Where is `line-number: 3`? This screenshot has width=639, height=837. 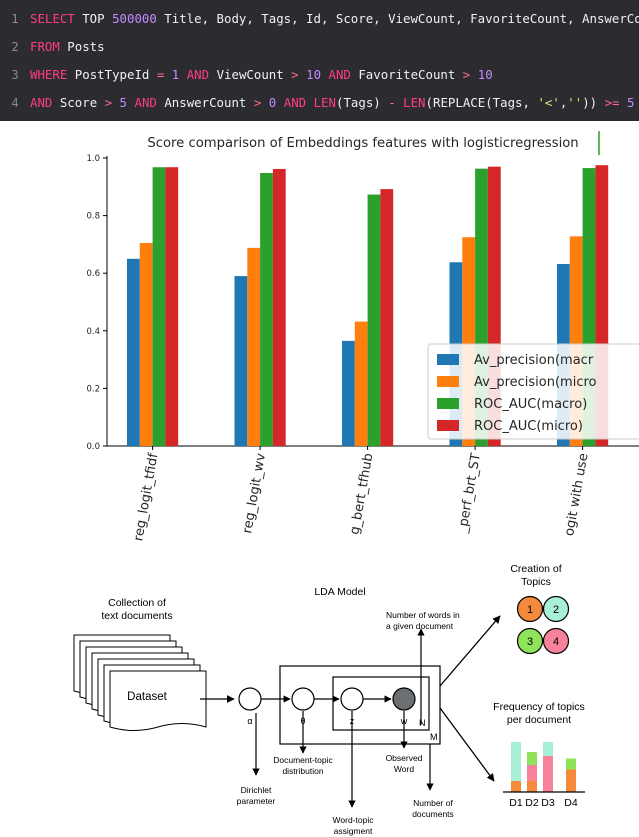
line-number: 3 is located at coordinates (15, 74).